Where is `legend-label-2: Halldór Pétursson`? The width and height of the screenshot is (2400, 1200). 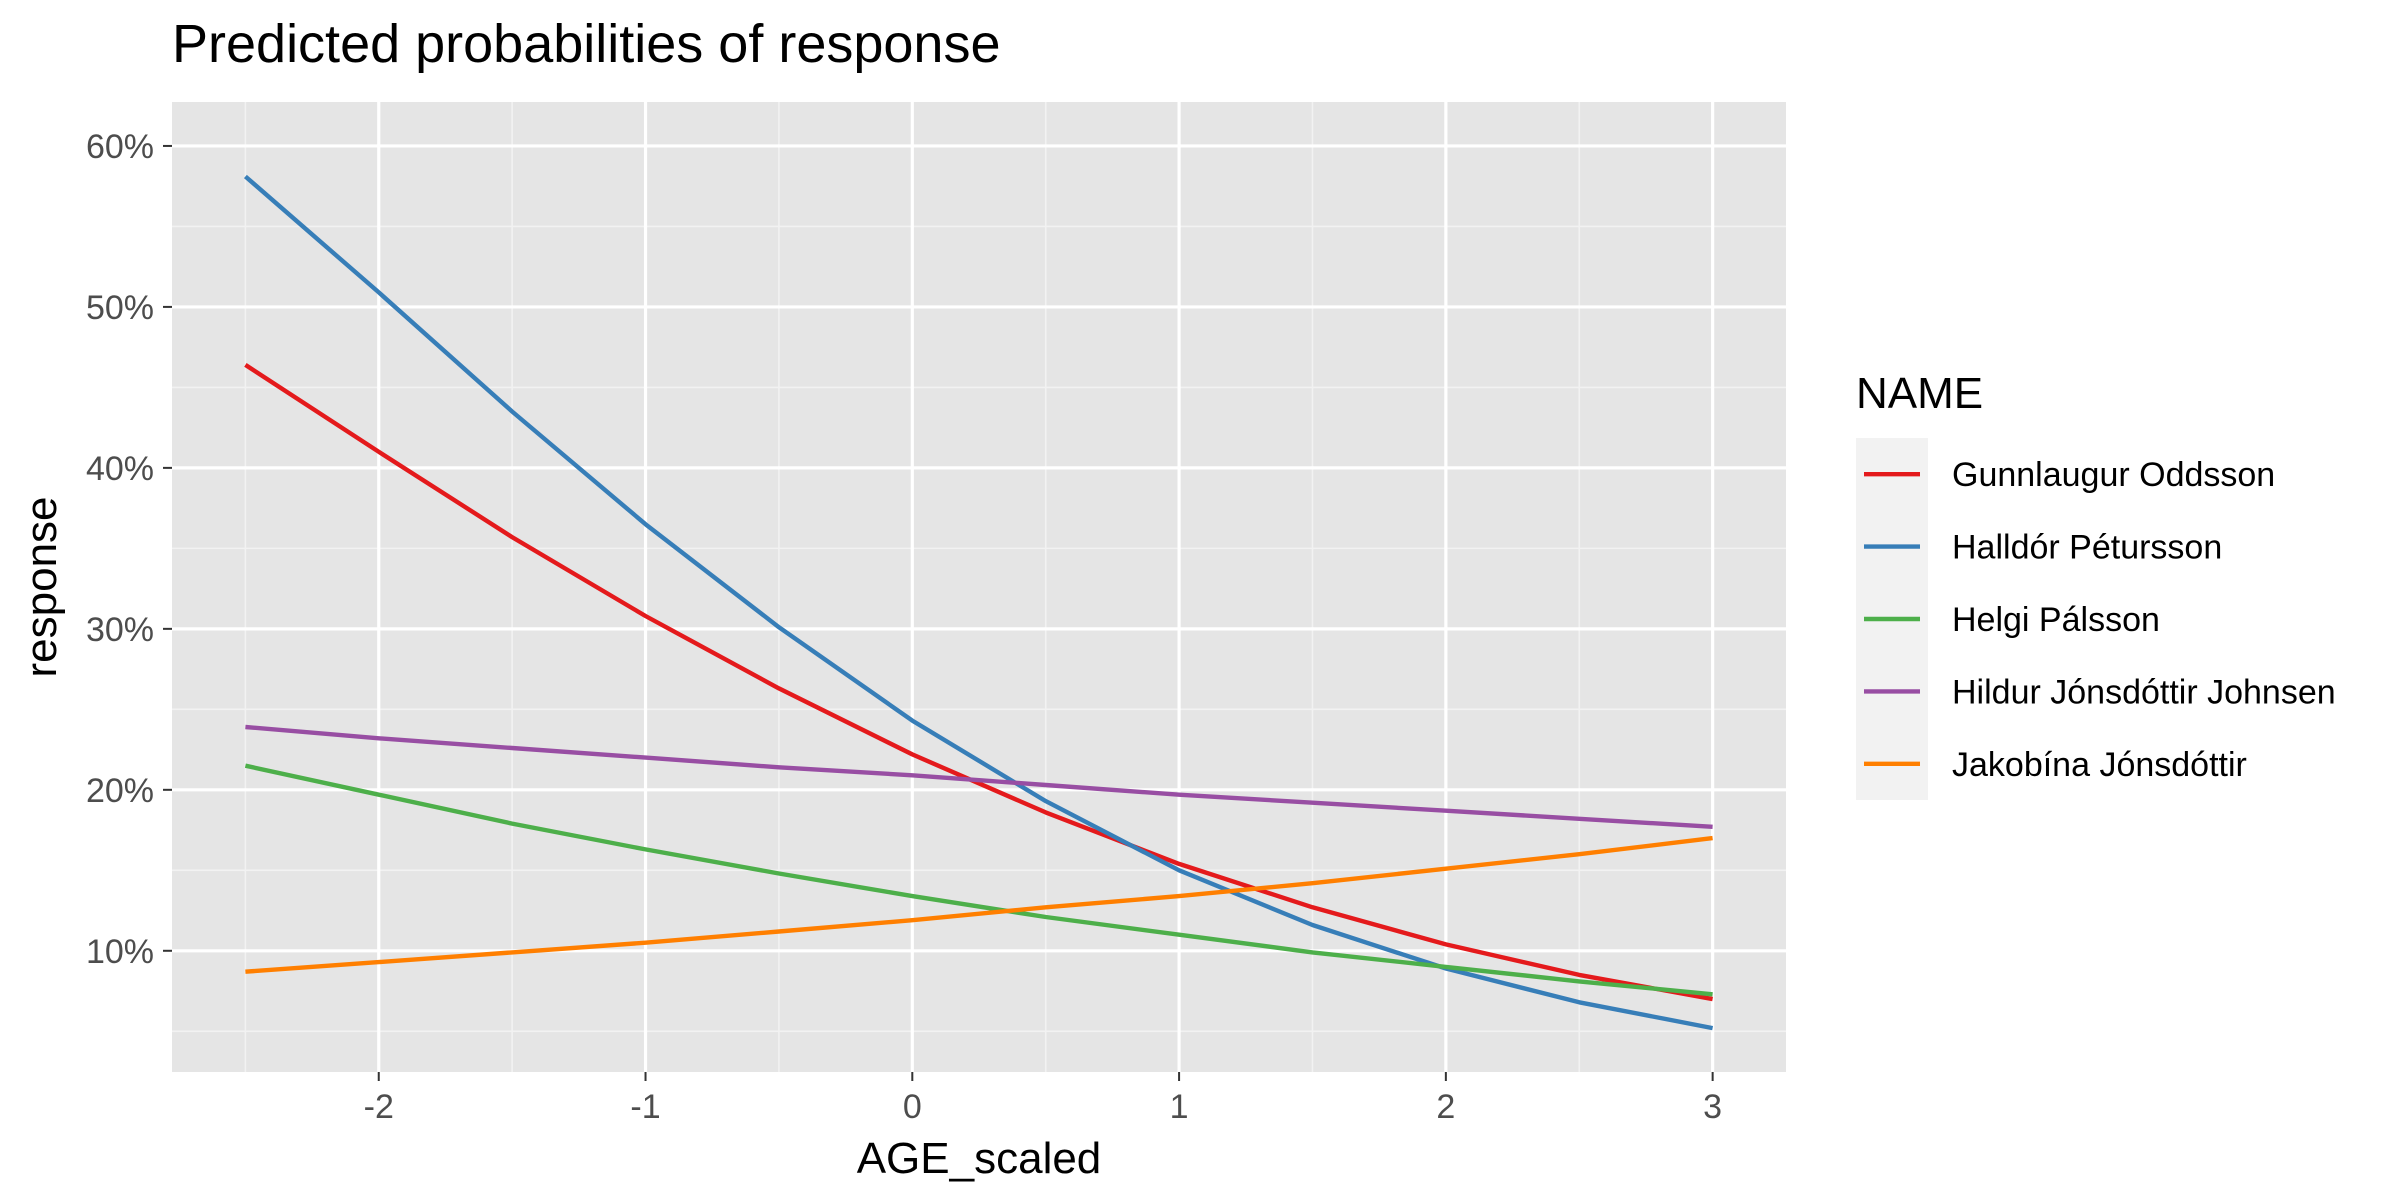 legend-label-2: Halldór Pétursson is located at coordinates (2087, 548).